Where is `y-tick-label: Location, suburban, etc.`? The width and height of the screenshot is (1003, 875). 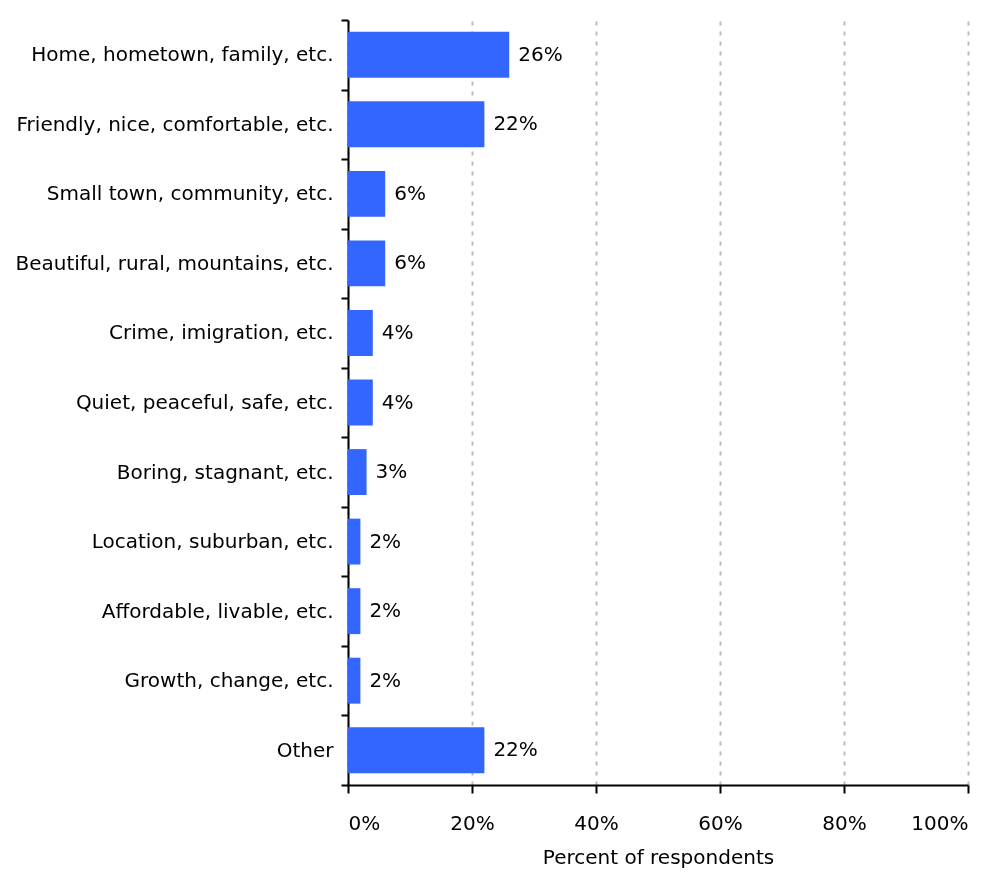
y-tick-label: Location, suburban, etc. is located at coordinates (212, 541).